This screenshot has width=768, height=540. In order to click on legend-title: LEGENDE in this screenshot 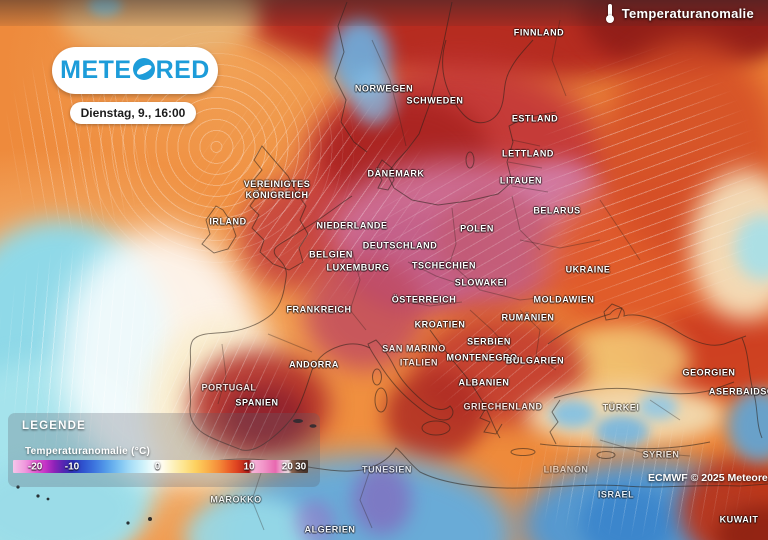, I will do `click(54, 426)`.